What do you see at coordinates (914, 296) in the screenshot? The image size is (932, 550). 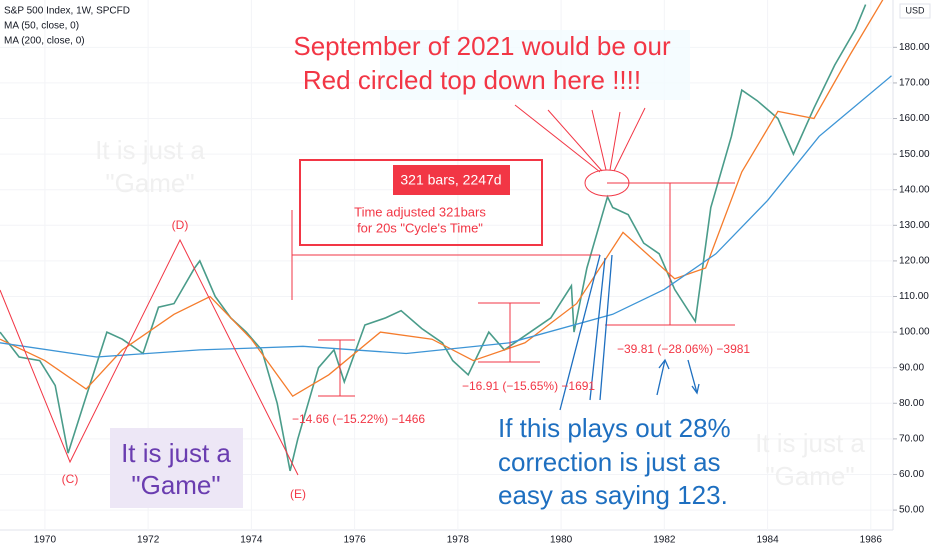 I see `y-tick-label: 110.00` at bounding box center [914, 296].